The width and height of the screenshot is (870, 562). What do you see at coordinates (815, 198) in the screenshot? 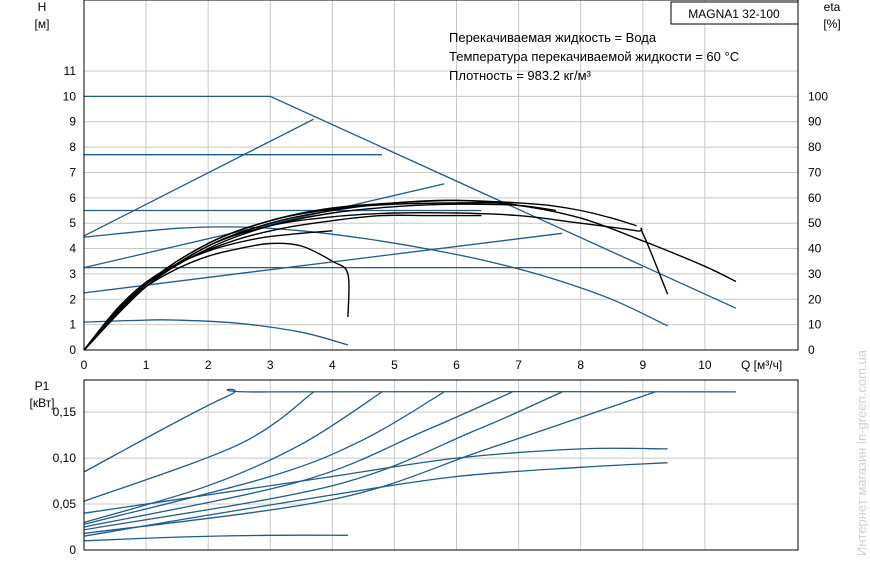
I see `y2-tick-label: 60` at bounding box center [815, 198].